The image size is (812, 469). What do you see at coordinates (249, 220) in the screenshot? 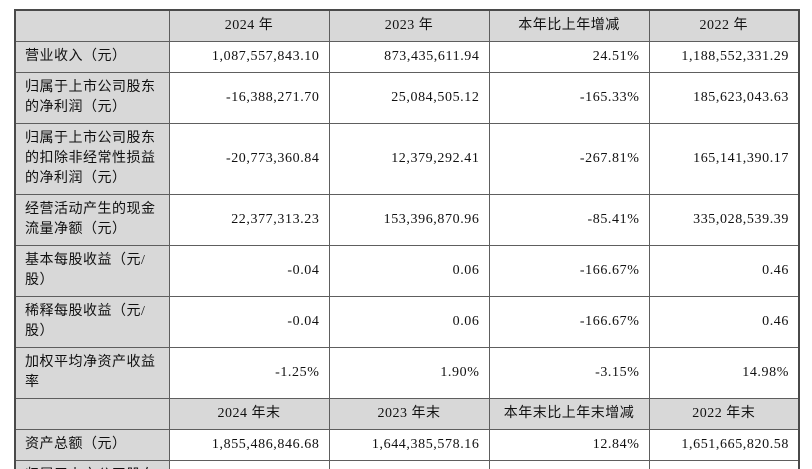
I see `value-cell: 22,377,313.23` at bounding box center [249, 220].